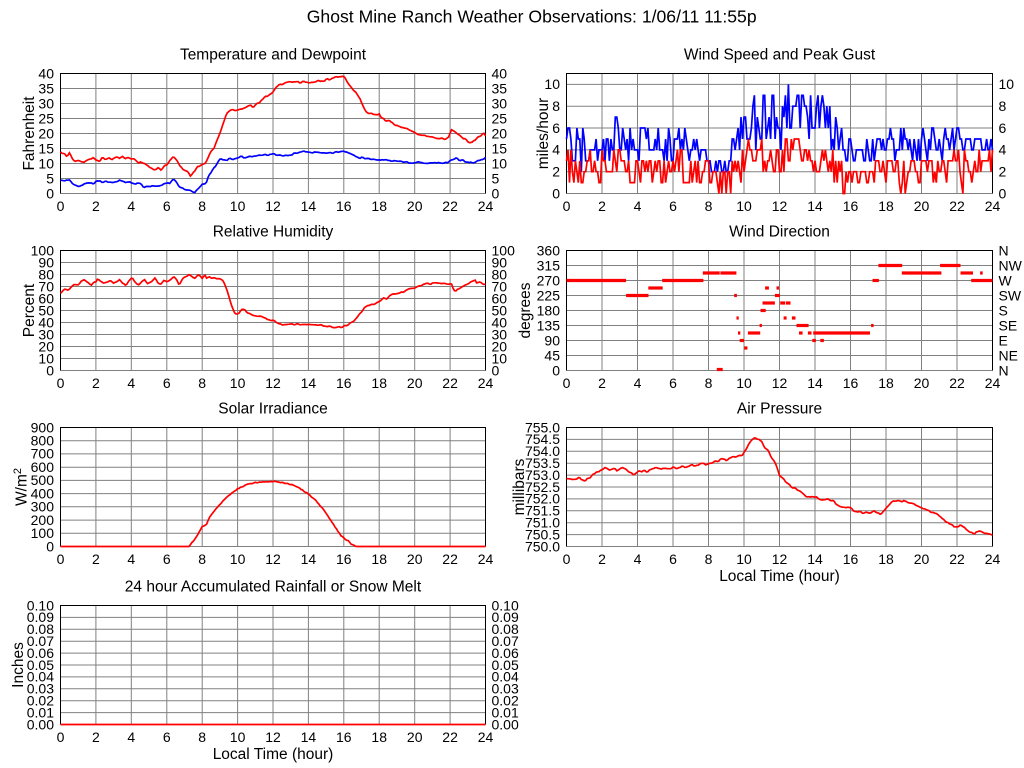 The image size is (1024, 768). What do you see at coordinates (519, 486) in the screenshot?
I see `svg-text: millibars` at bounding box center [519, 486].